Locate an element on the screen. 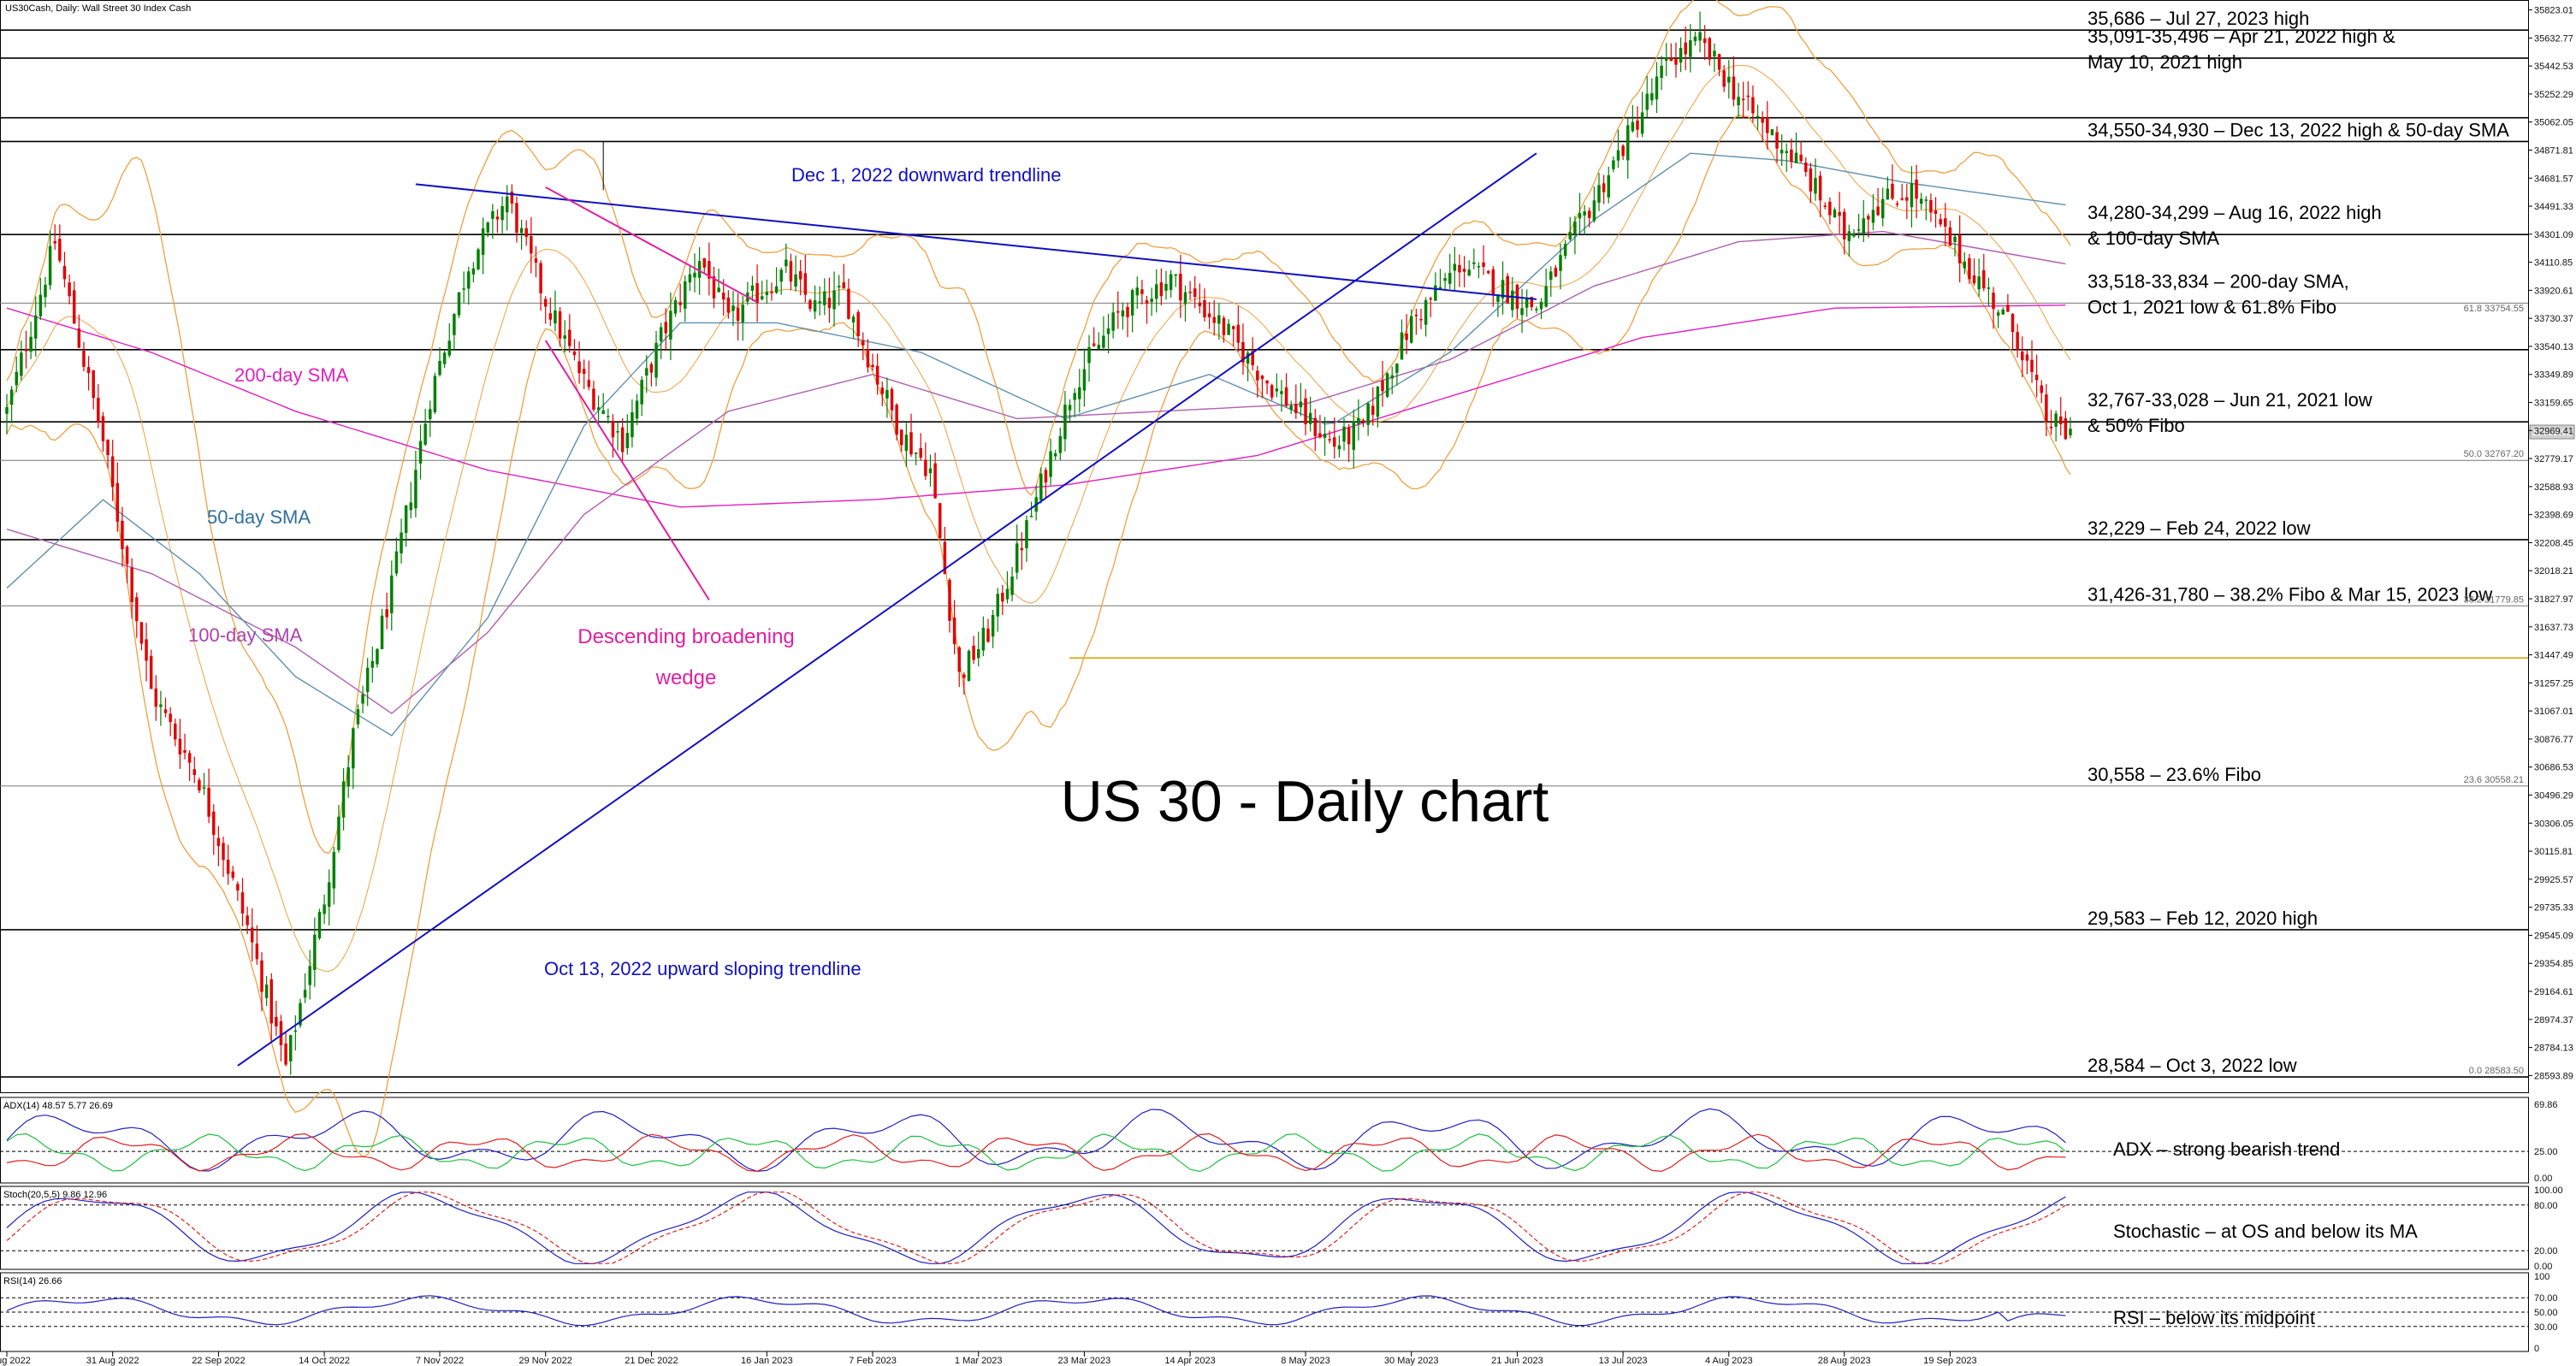 This screenshot has height=1366, width=2576. price-tick-label: 35252.29 is located at coordinates (2553, 95).